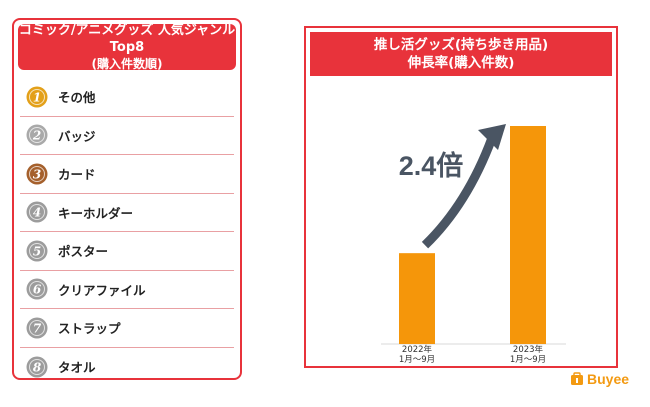  Describe the element at coordinates (127, 97) in the screenshot. I see `ranking-row: 1 その他` at that location.